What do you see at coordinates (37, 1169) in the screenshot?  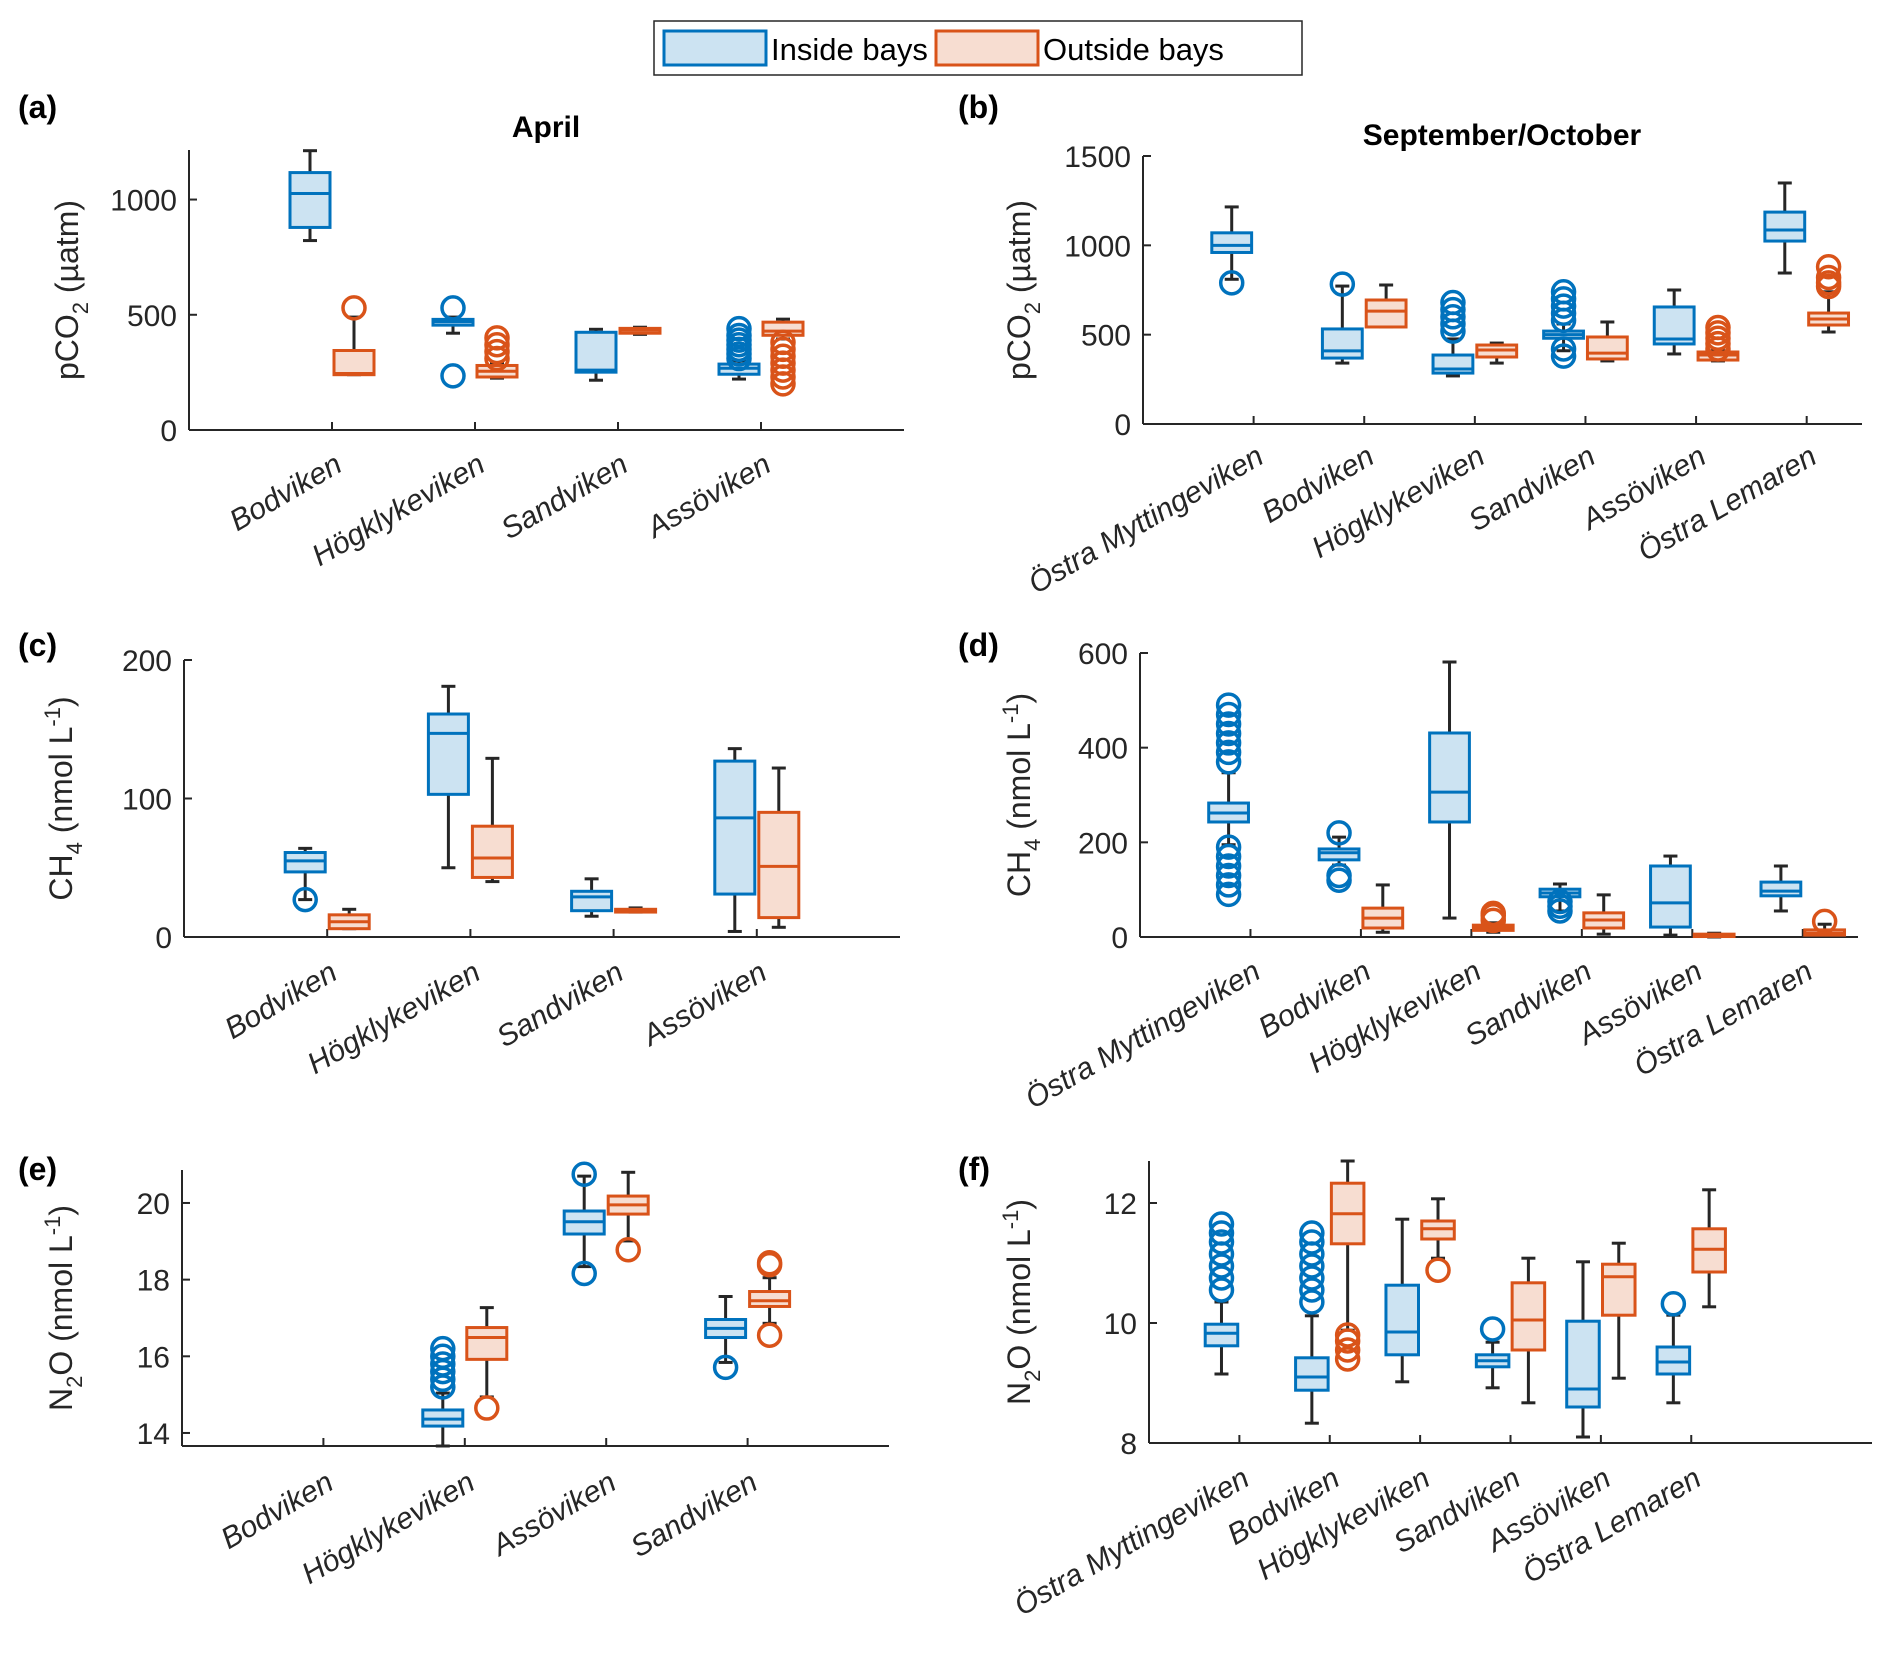 I see `panel-label: (e)` at bounding box center [37, 1169].